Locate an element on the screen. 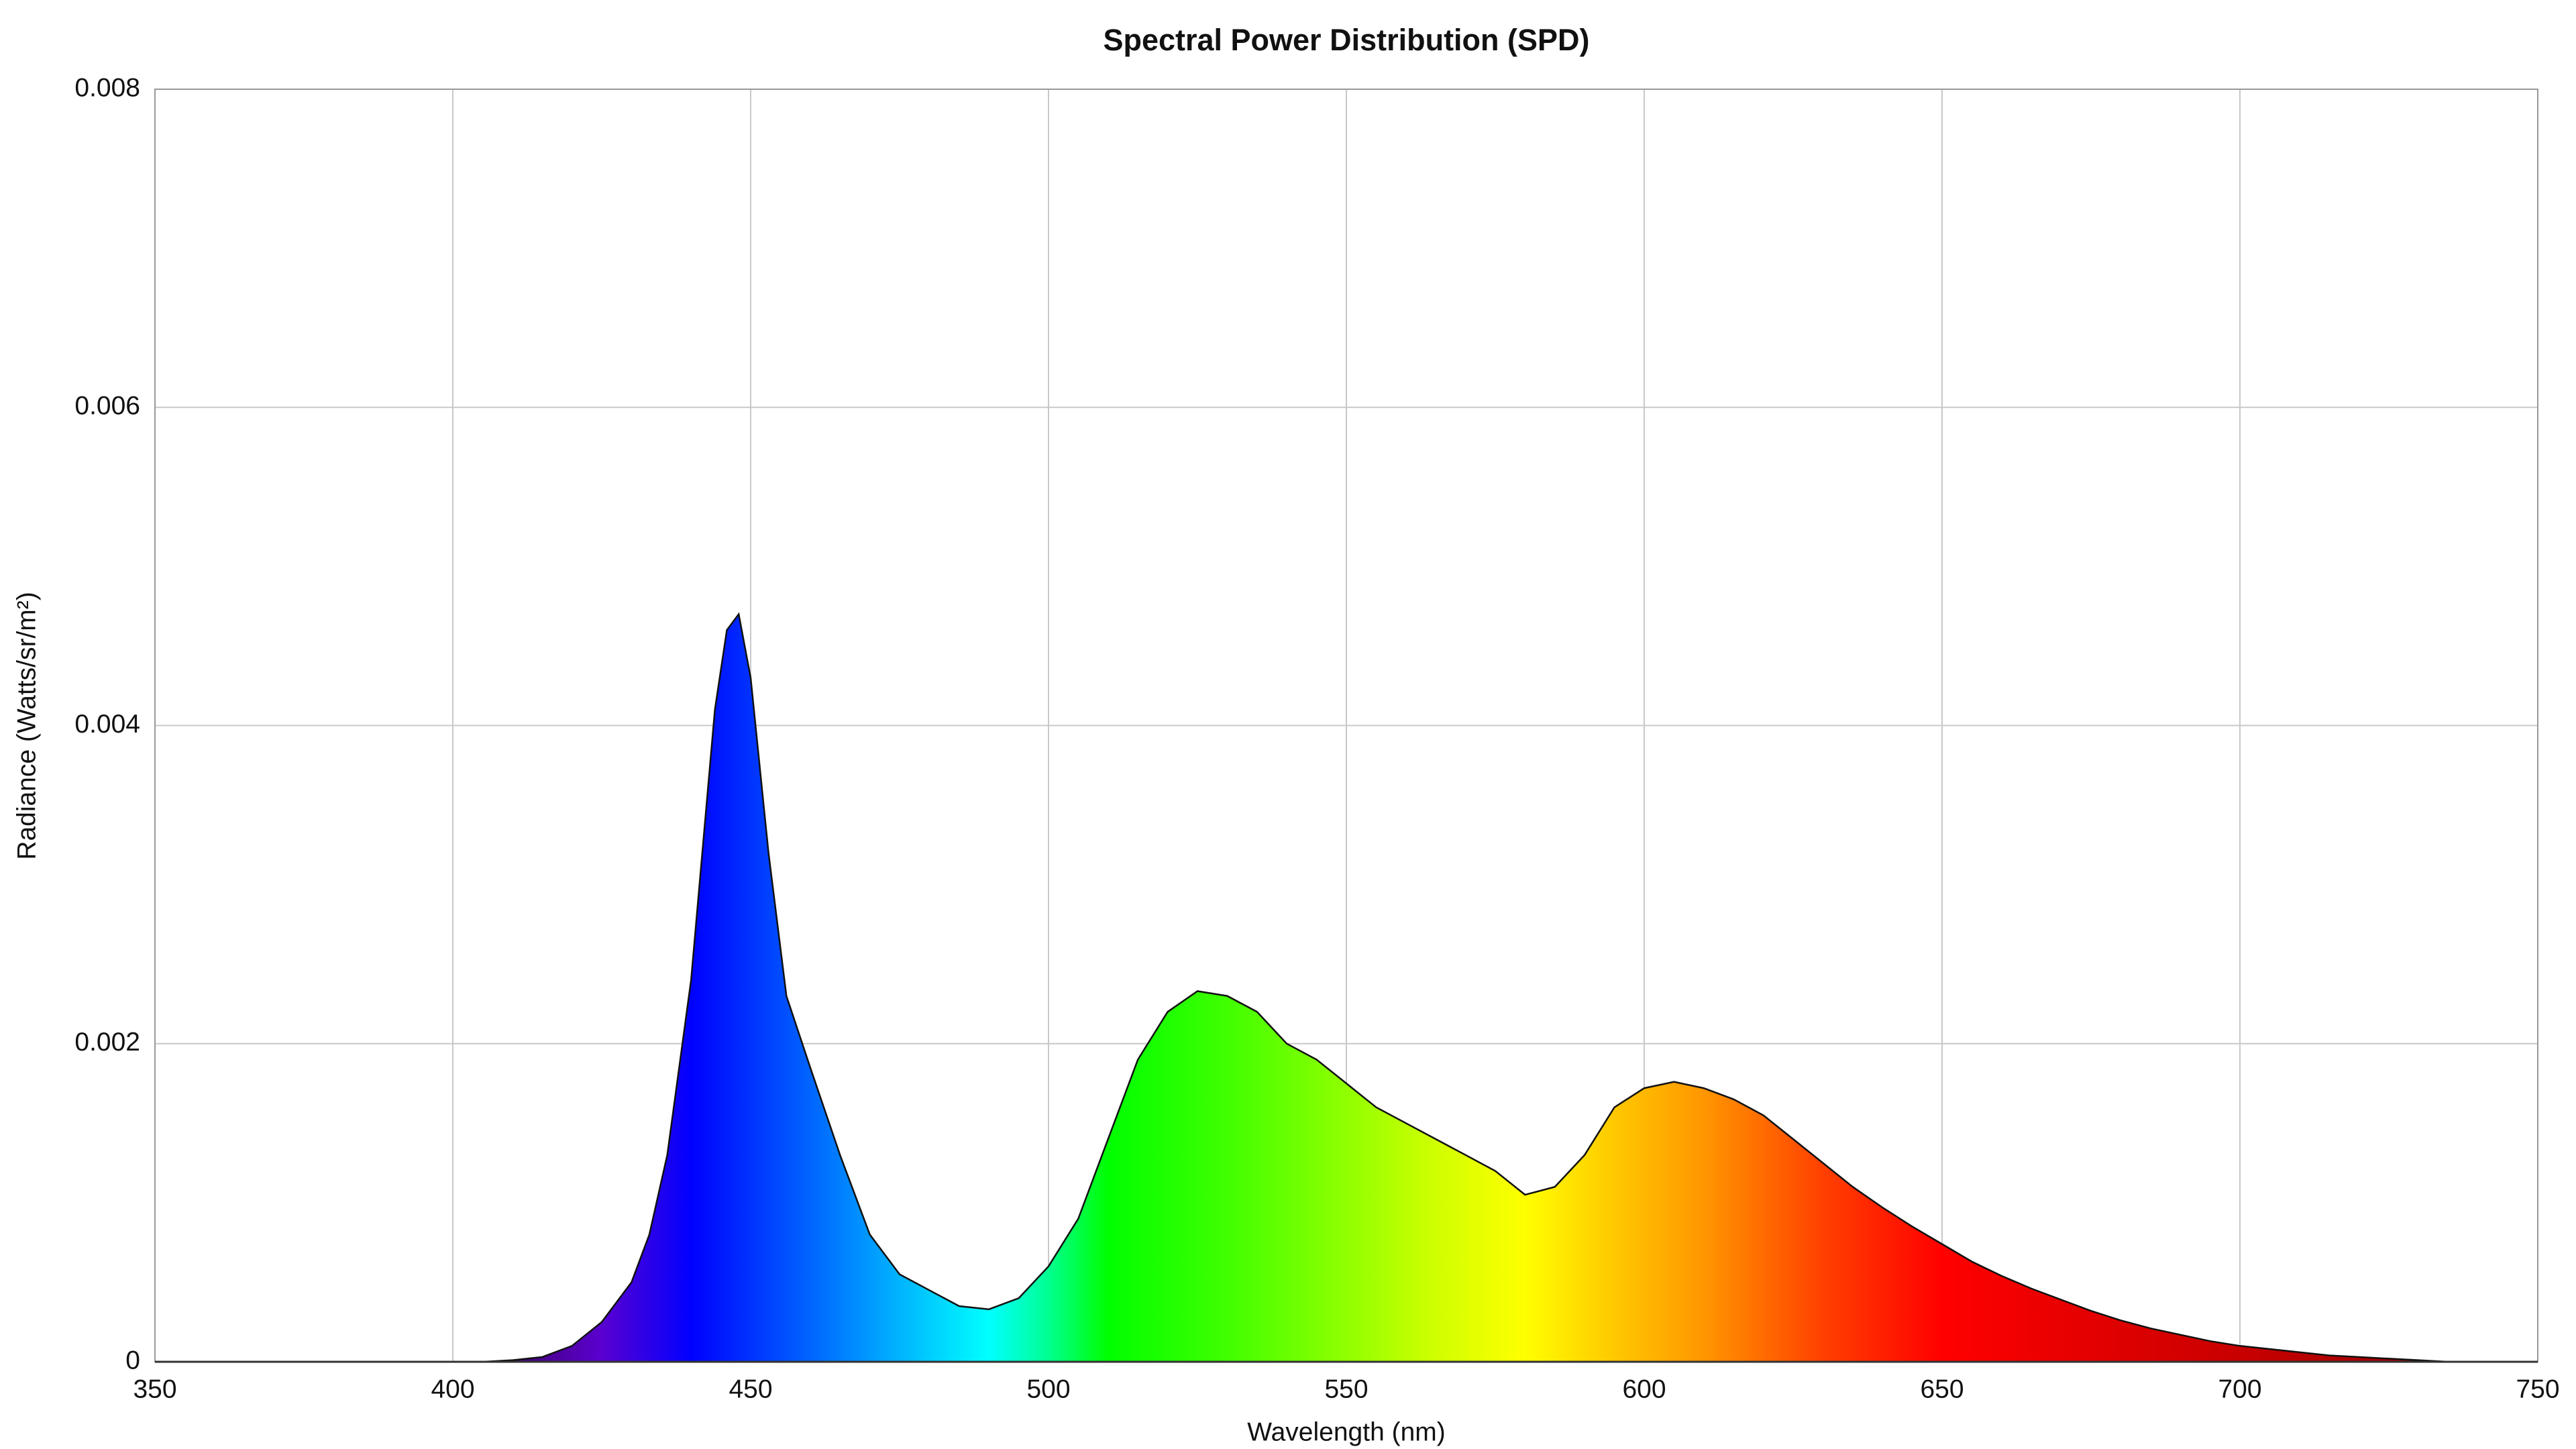 This screenshot has height=1449, width=2576. x-tick-label: 650 is located at coordinates (1942, 1389).